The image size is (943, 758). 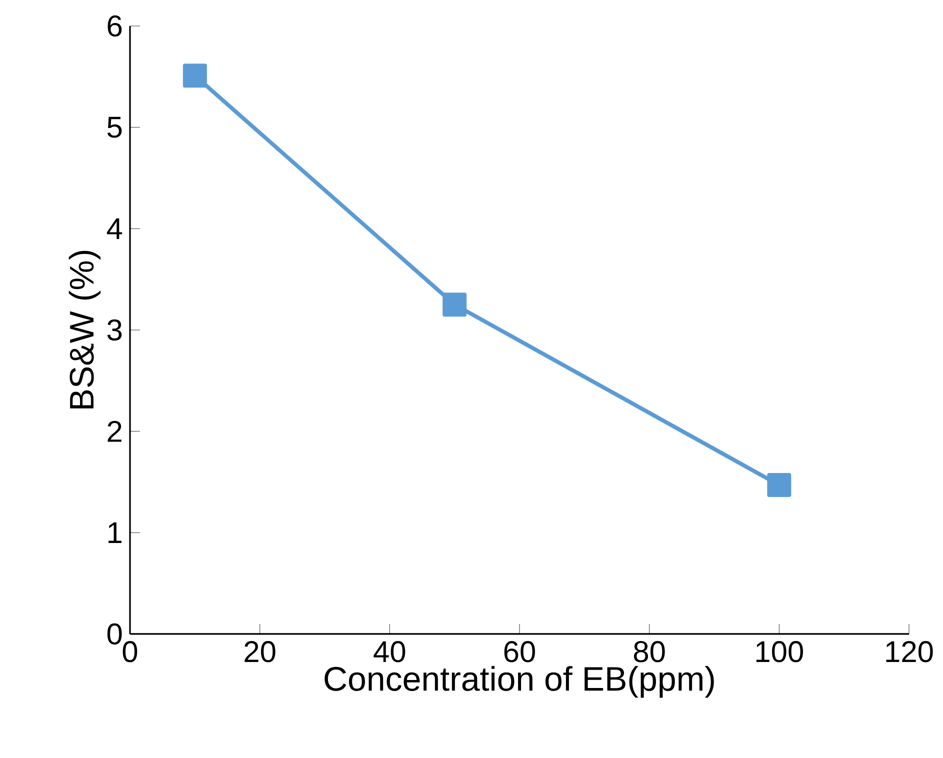 What do you see at coordinates (114, 634) in the screenshot?
I see `y-tick-label: 0` at bounding box center [114, 634].